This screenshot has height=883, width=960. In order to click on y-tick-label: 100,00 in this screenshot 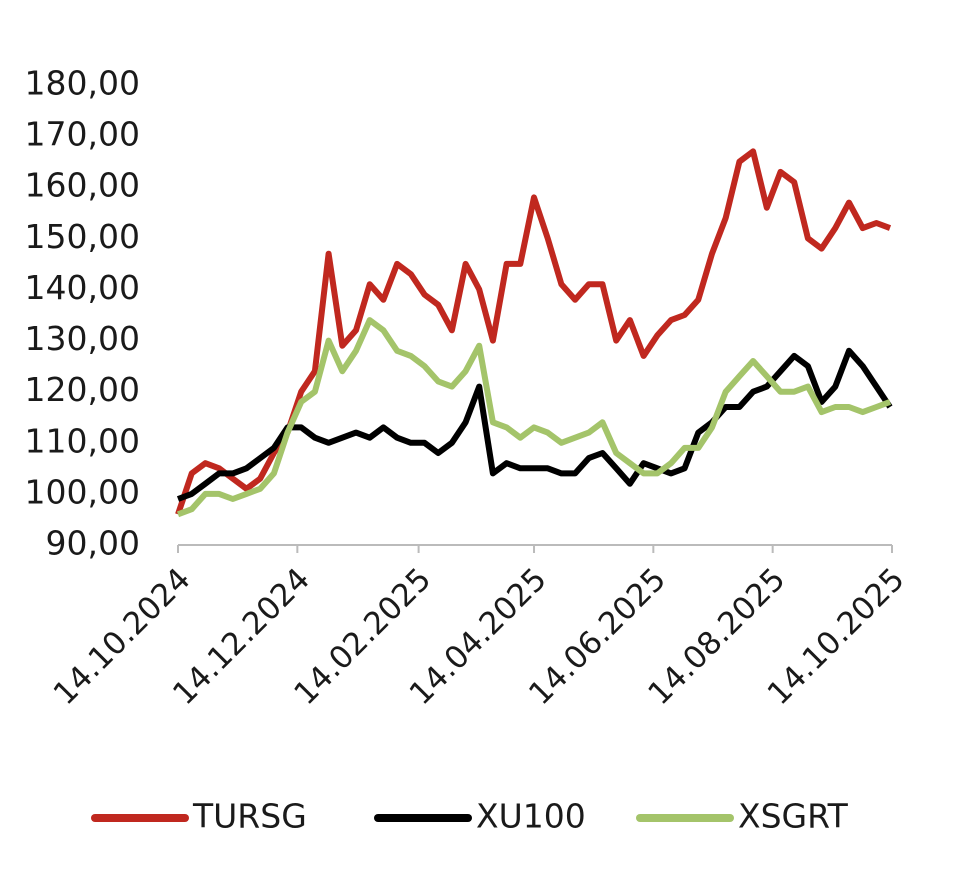, I will do `click(82, 491)`.